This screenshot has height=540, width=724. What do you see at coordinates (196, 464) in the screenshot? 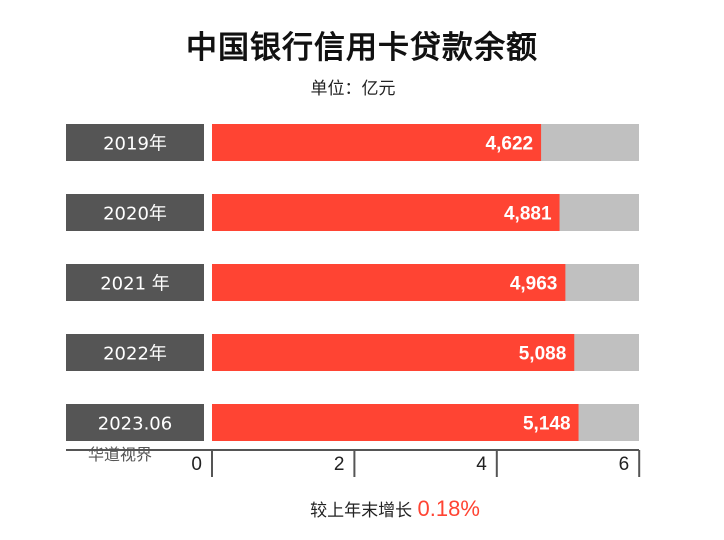
I see `x-tick-label: 0` at bounding box center [196, 464].